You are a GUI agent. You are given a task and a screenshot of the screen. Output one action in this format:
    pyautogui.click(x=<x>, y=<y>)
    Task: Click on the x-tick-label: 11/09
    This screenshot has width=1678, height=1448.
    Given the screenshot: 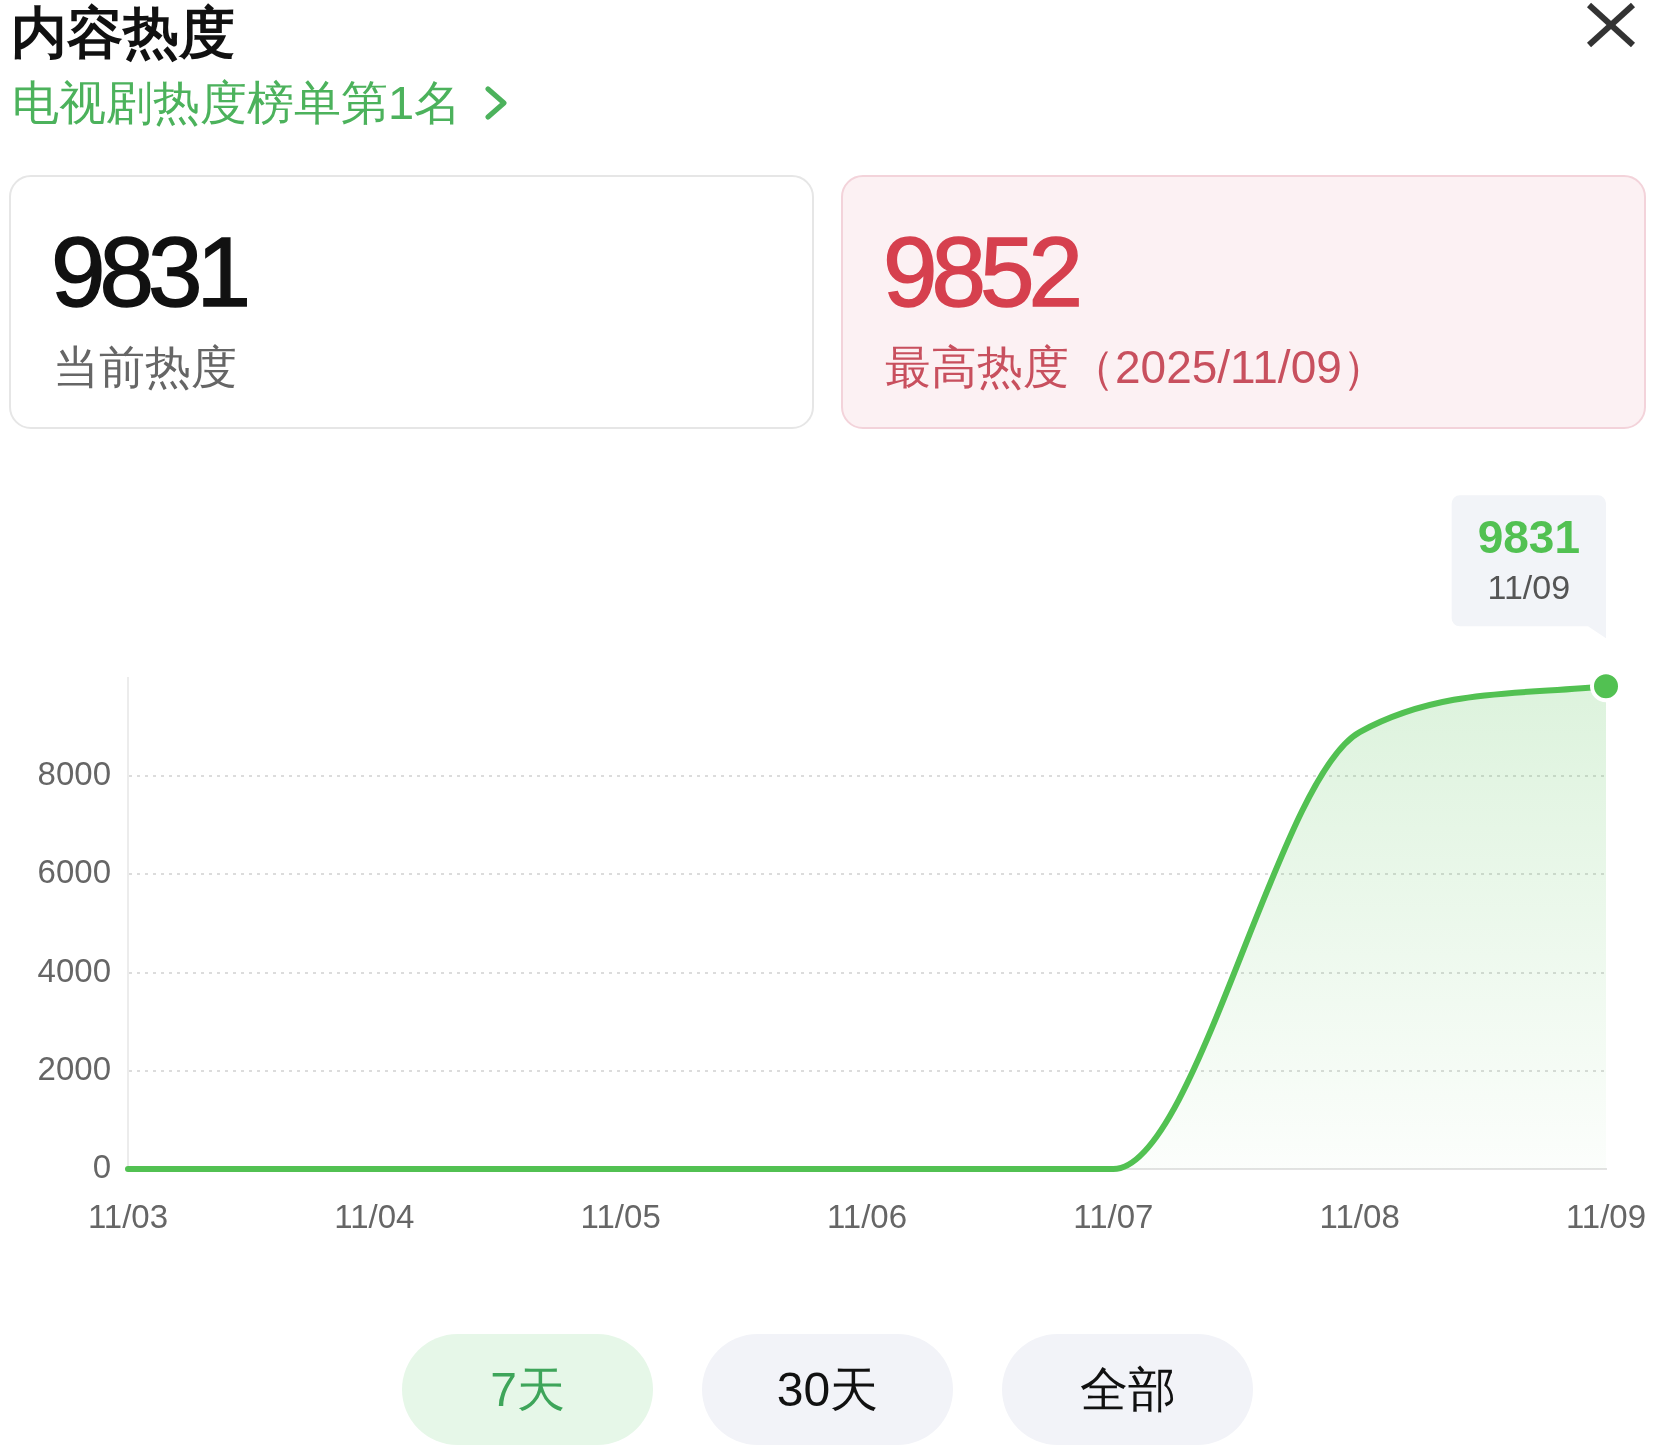 What is the action you would take?
    pyautogui.click(x=1606, y=1216)
    